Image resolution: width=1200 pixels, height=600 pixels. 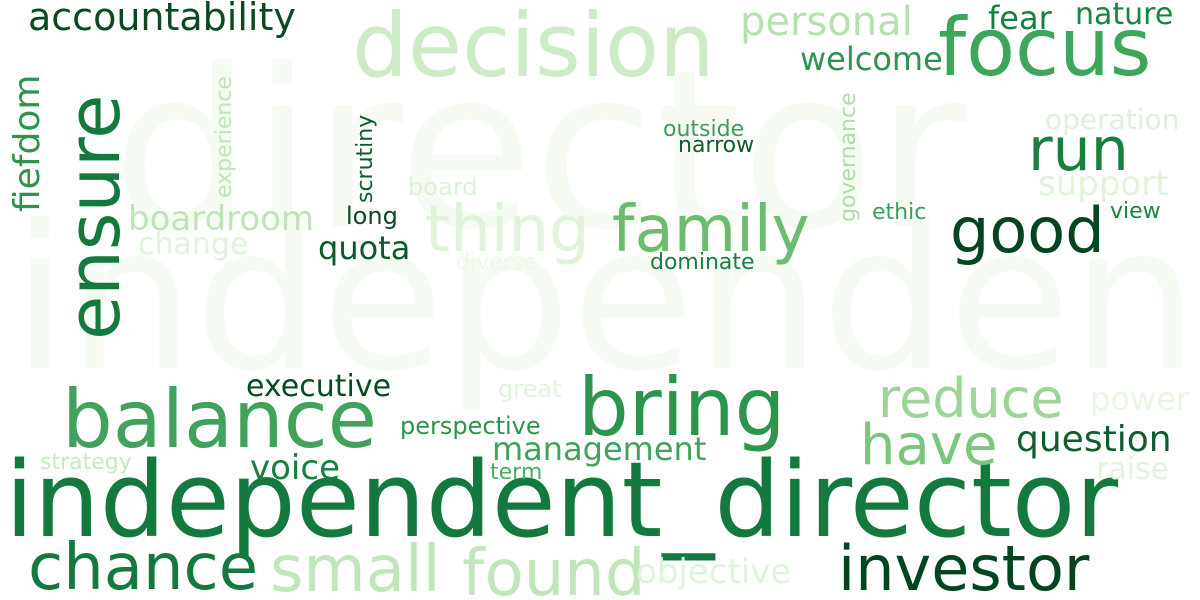 What do you see at coordinates (319, 386) in the screenshot?
I see `word-executive: executive` at bounding box center [319, 386].